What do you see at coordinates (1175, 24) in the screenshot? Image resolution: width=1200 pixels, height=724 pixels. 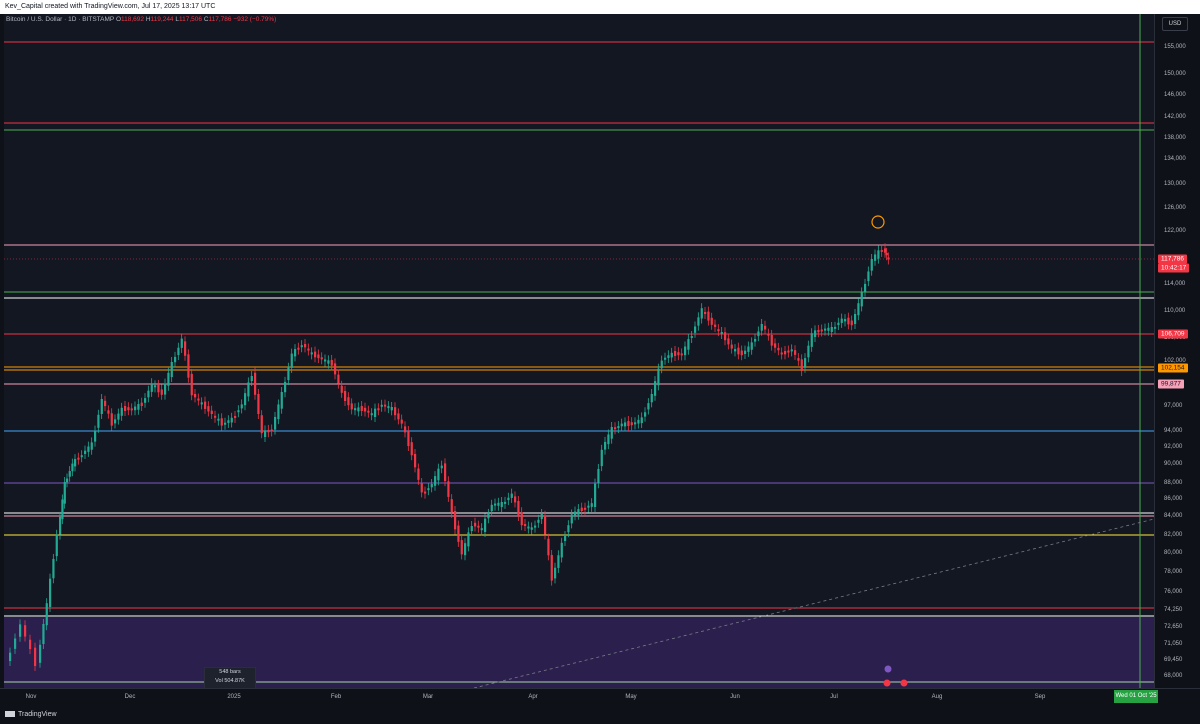 I see `currency-button: USD` at bounding box center [1175, 24].